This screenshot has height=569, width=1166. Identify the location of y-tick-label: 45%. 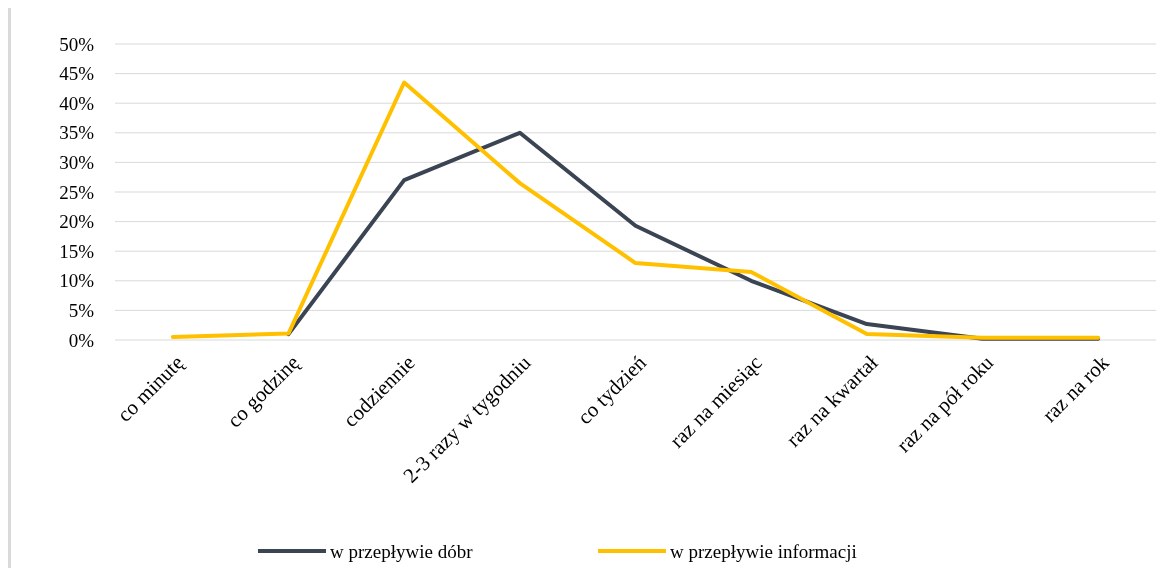
(77, 74).